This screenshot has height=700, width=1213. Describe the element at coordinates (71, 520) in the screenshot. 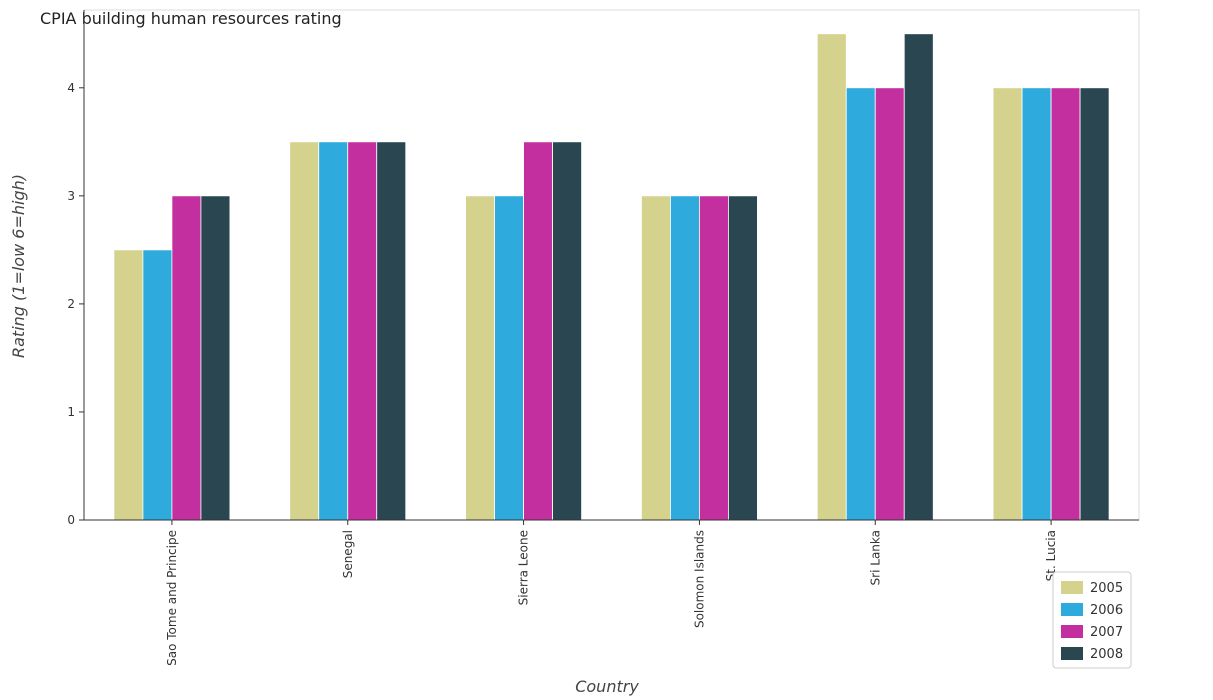

I see `y-tick-label: 0` at that location.